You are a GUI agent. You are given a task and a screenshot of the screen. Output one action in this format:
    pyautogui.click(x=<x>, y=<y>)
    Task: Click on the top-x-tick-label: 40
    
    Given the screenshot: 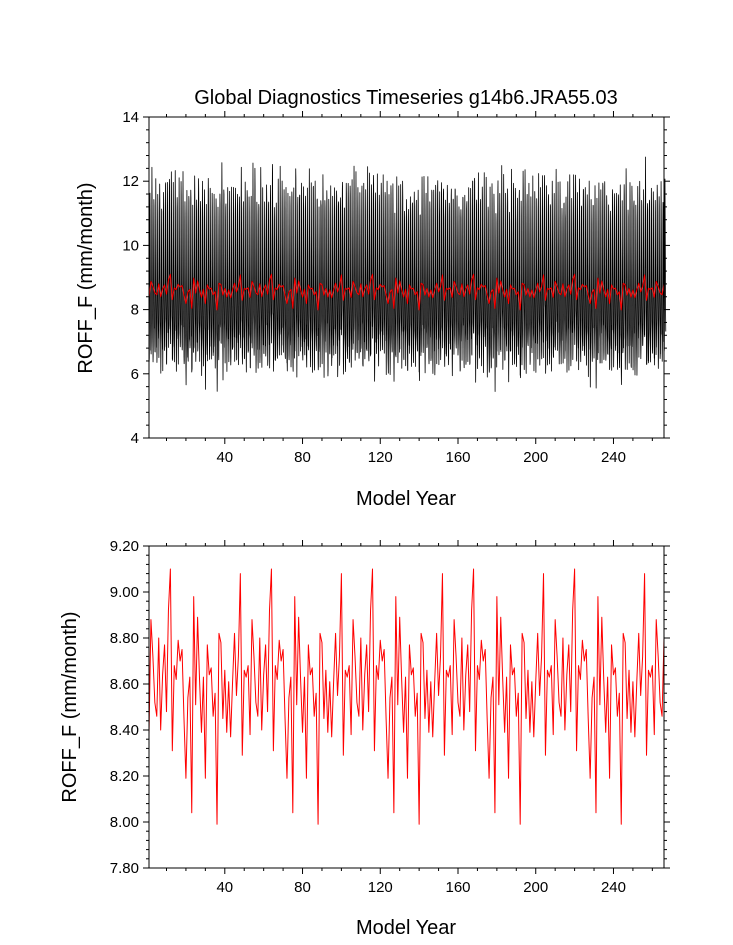 What is the action you would take?
    pyautogui.click(x=224, y=457)
    